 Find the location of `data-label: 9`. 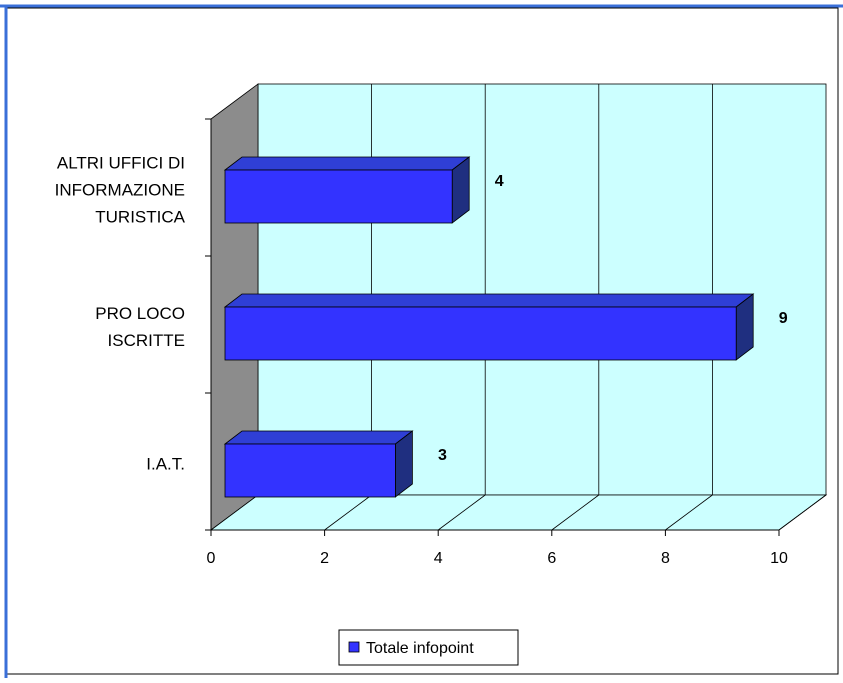

data-label: 9 is located at coordinates (783, 318).